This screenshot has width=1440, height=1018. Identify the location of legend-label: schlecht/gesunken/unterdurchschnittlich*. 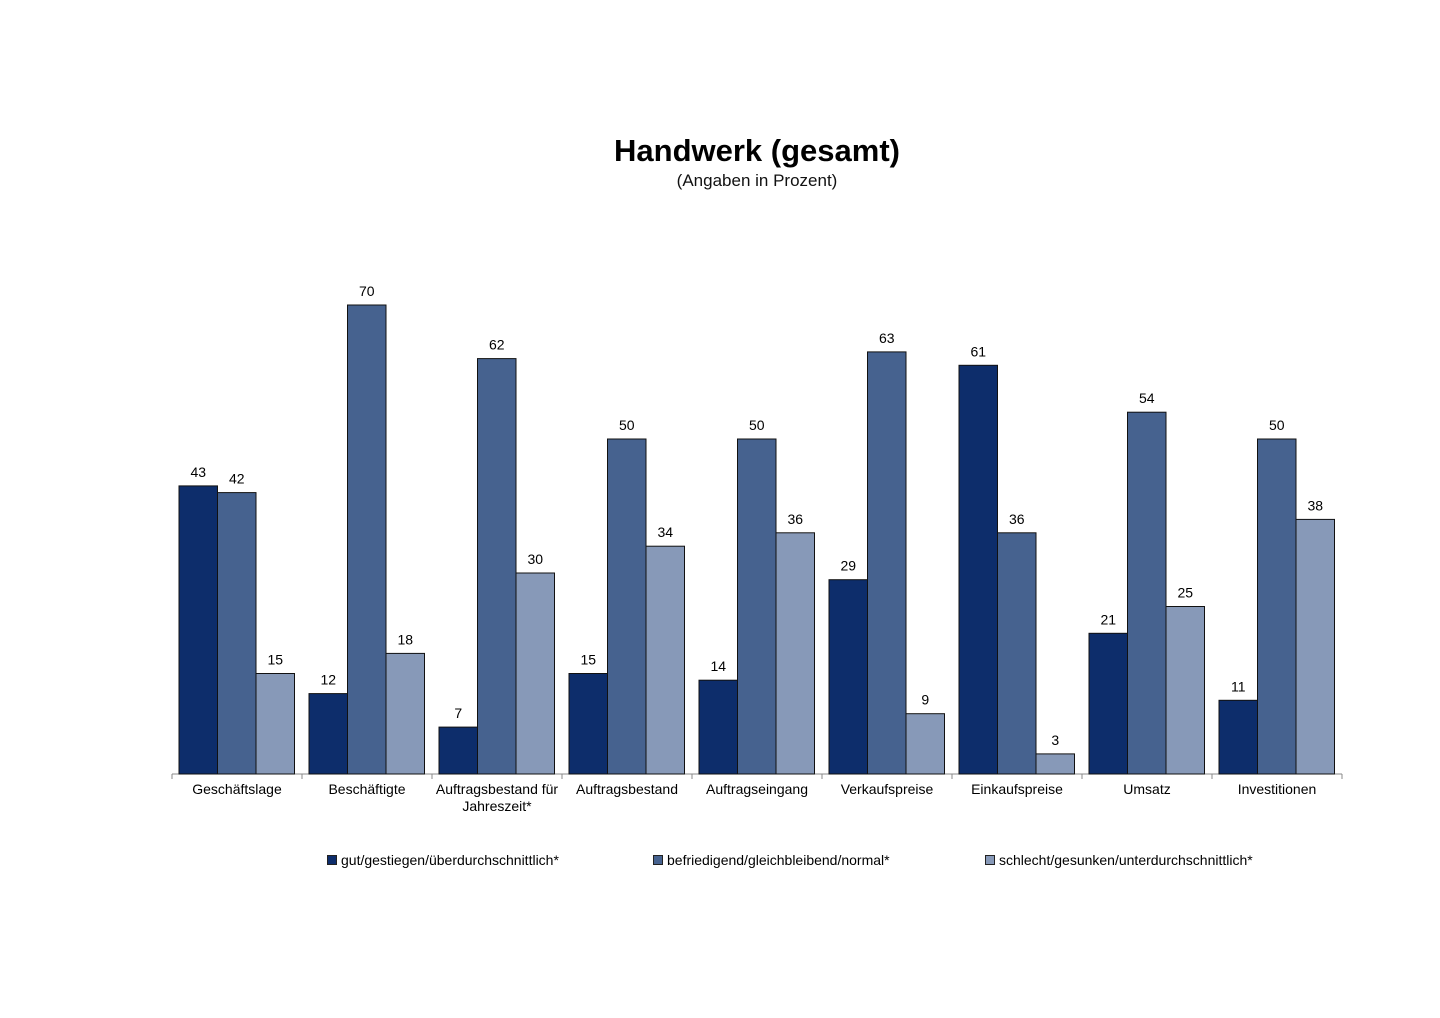
(1126, 860).